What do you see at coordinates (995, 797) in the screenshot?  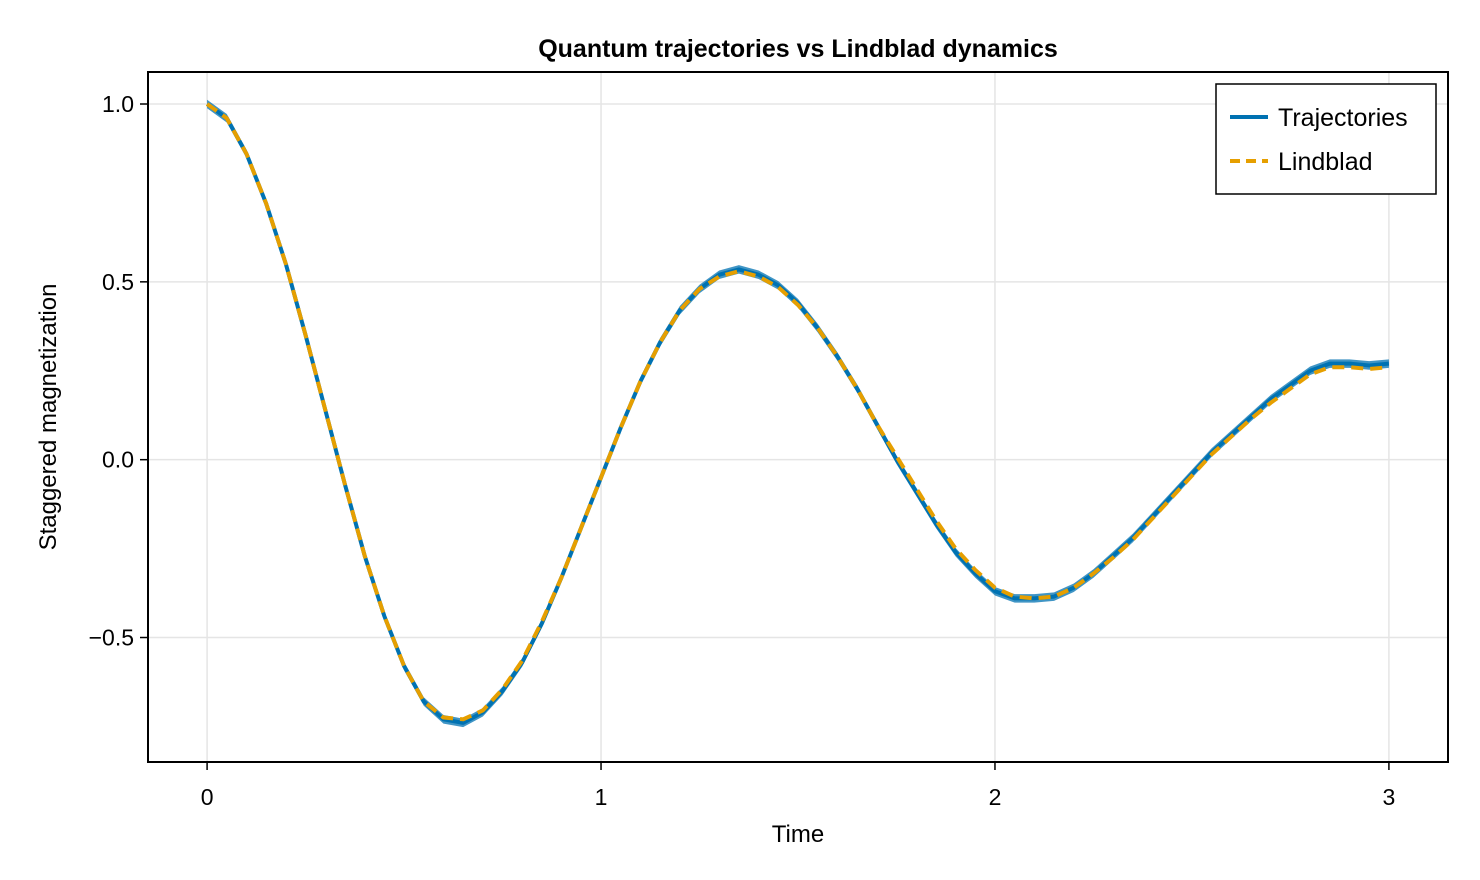 I see `x-tick-label: 2` at bounding box center [995, 797].